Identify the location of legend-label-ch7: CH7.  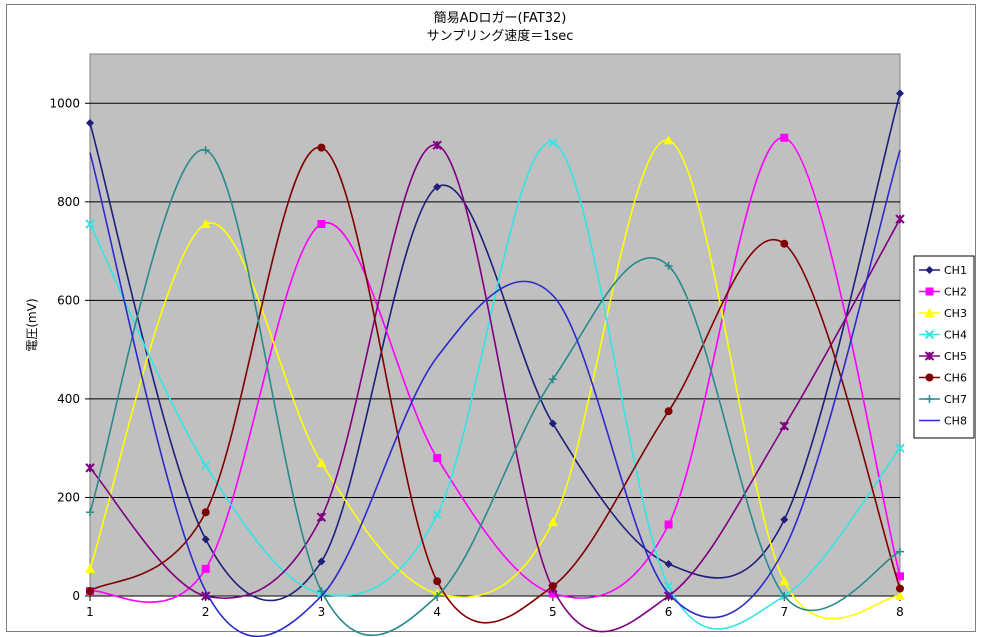
(955, 399).